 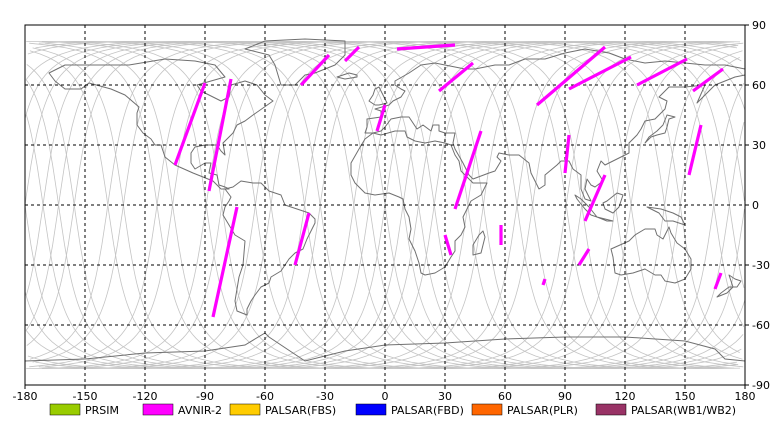 What do you see at coordinates (625, 396) in the screenshot?
I see `x-tick-label: 120` at bounding box center [625, 396].